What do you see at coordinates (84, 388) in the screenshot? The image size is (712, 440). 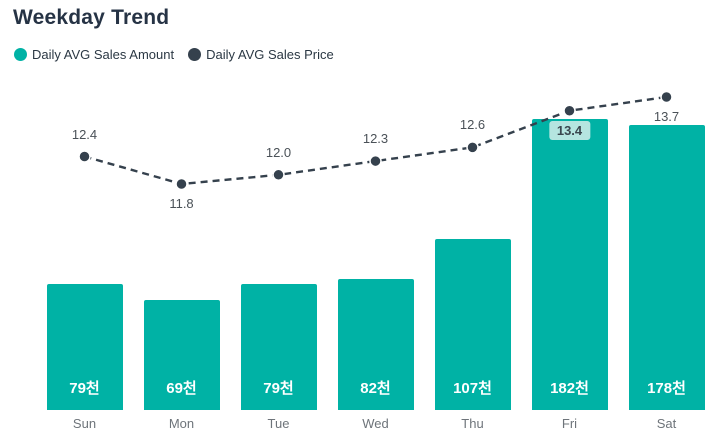 I see `bar-value-label-sun: 79천` at bounding box center [84, 388].